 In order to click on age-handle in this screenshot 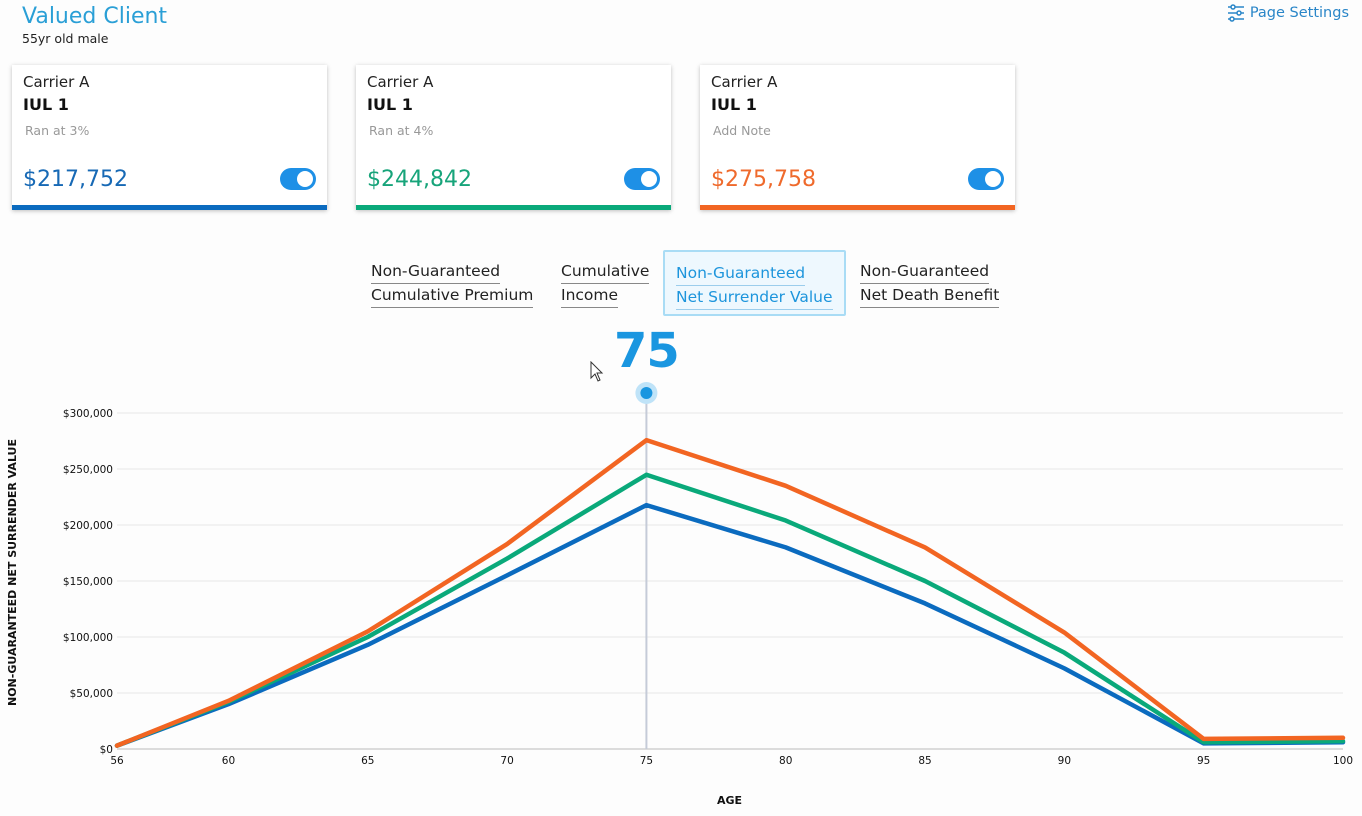, I will do `click(646, 393)`.